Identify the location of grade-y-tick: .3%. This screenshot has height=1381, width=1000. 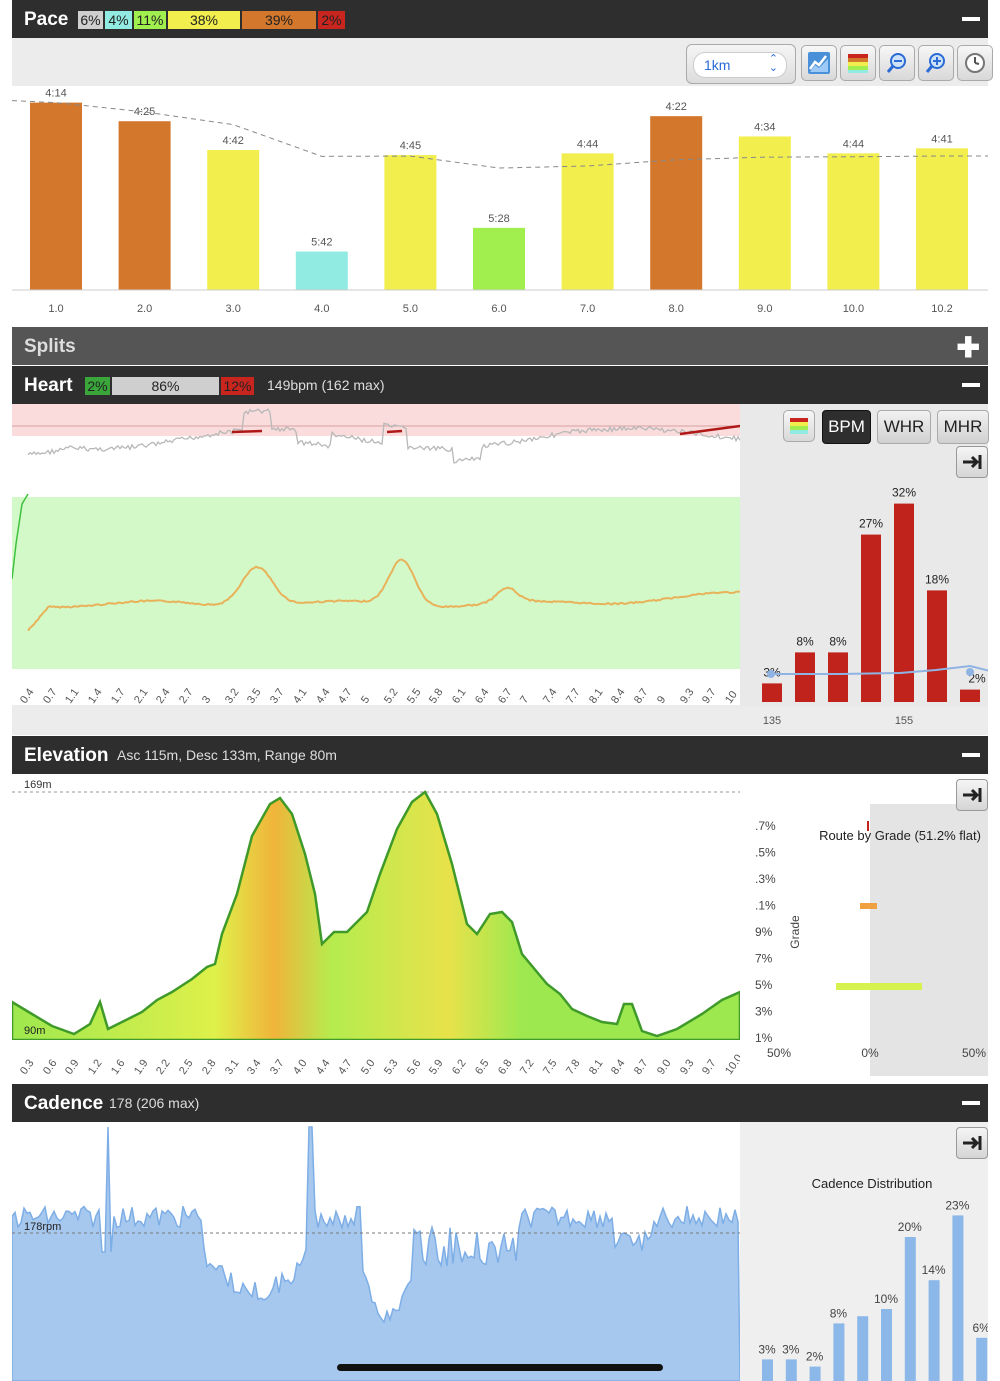
(765, 879).